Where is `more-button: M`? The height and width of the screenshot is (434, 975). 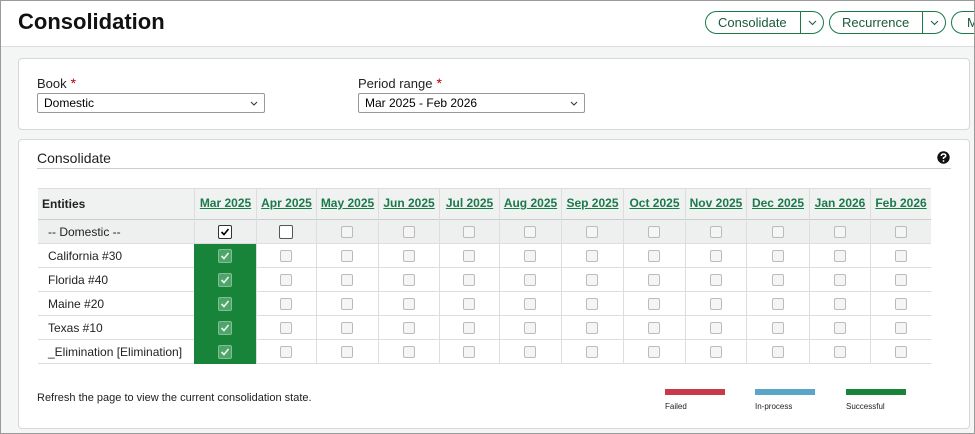
more-button: M is located at coordinates (962, 22).